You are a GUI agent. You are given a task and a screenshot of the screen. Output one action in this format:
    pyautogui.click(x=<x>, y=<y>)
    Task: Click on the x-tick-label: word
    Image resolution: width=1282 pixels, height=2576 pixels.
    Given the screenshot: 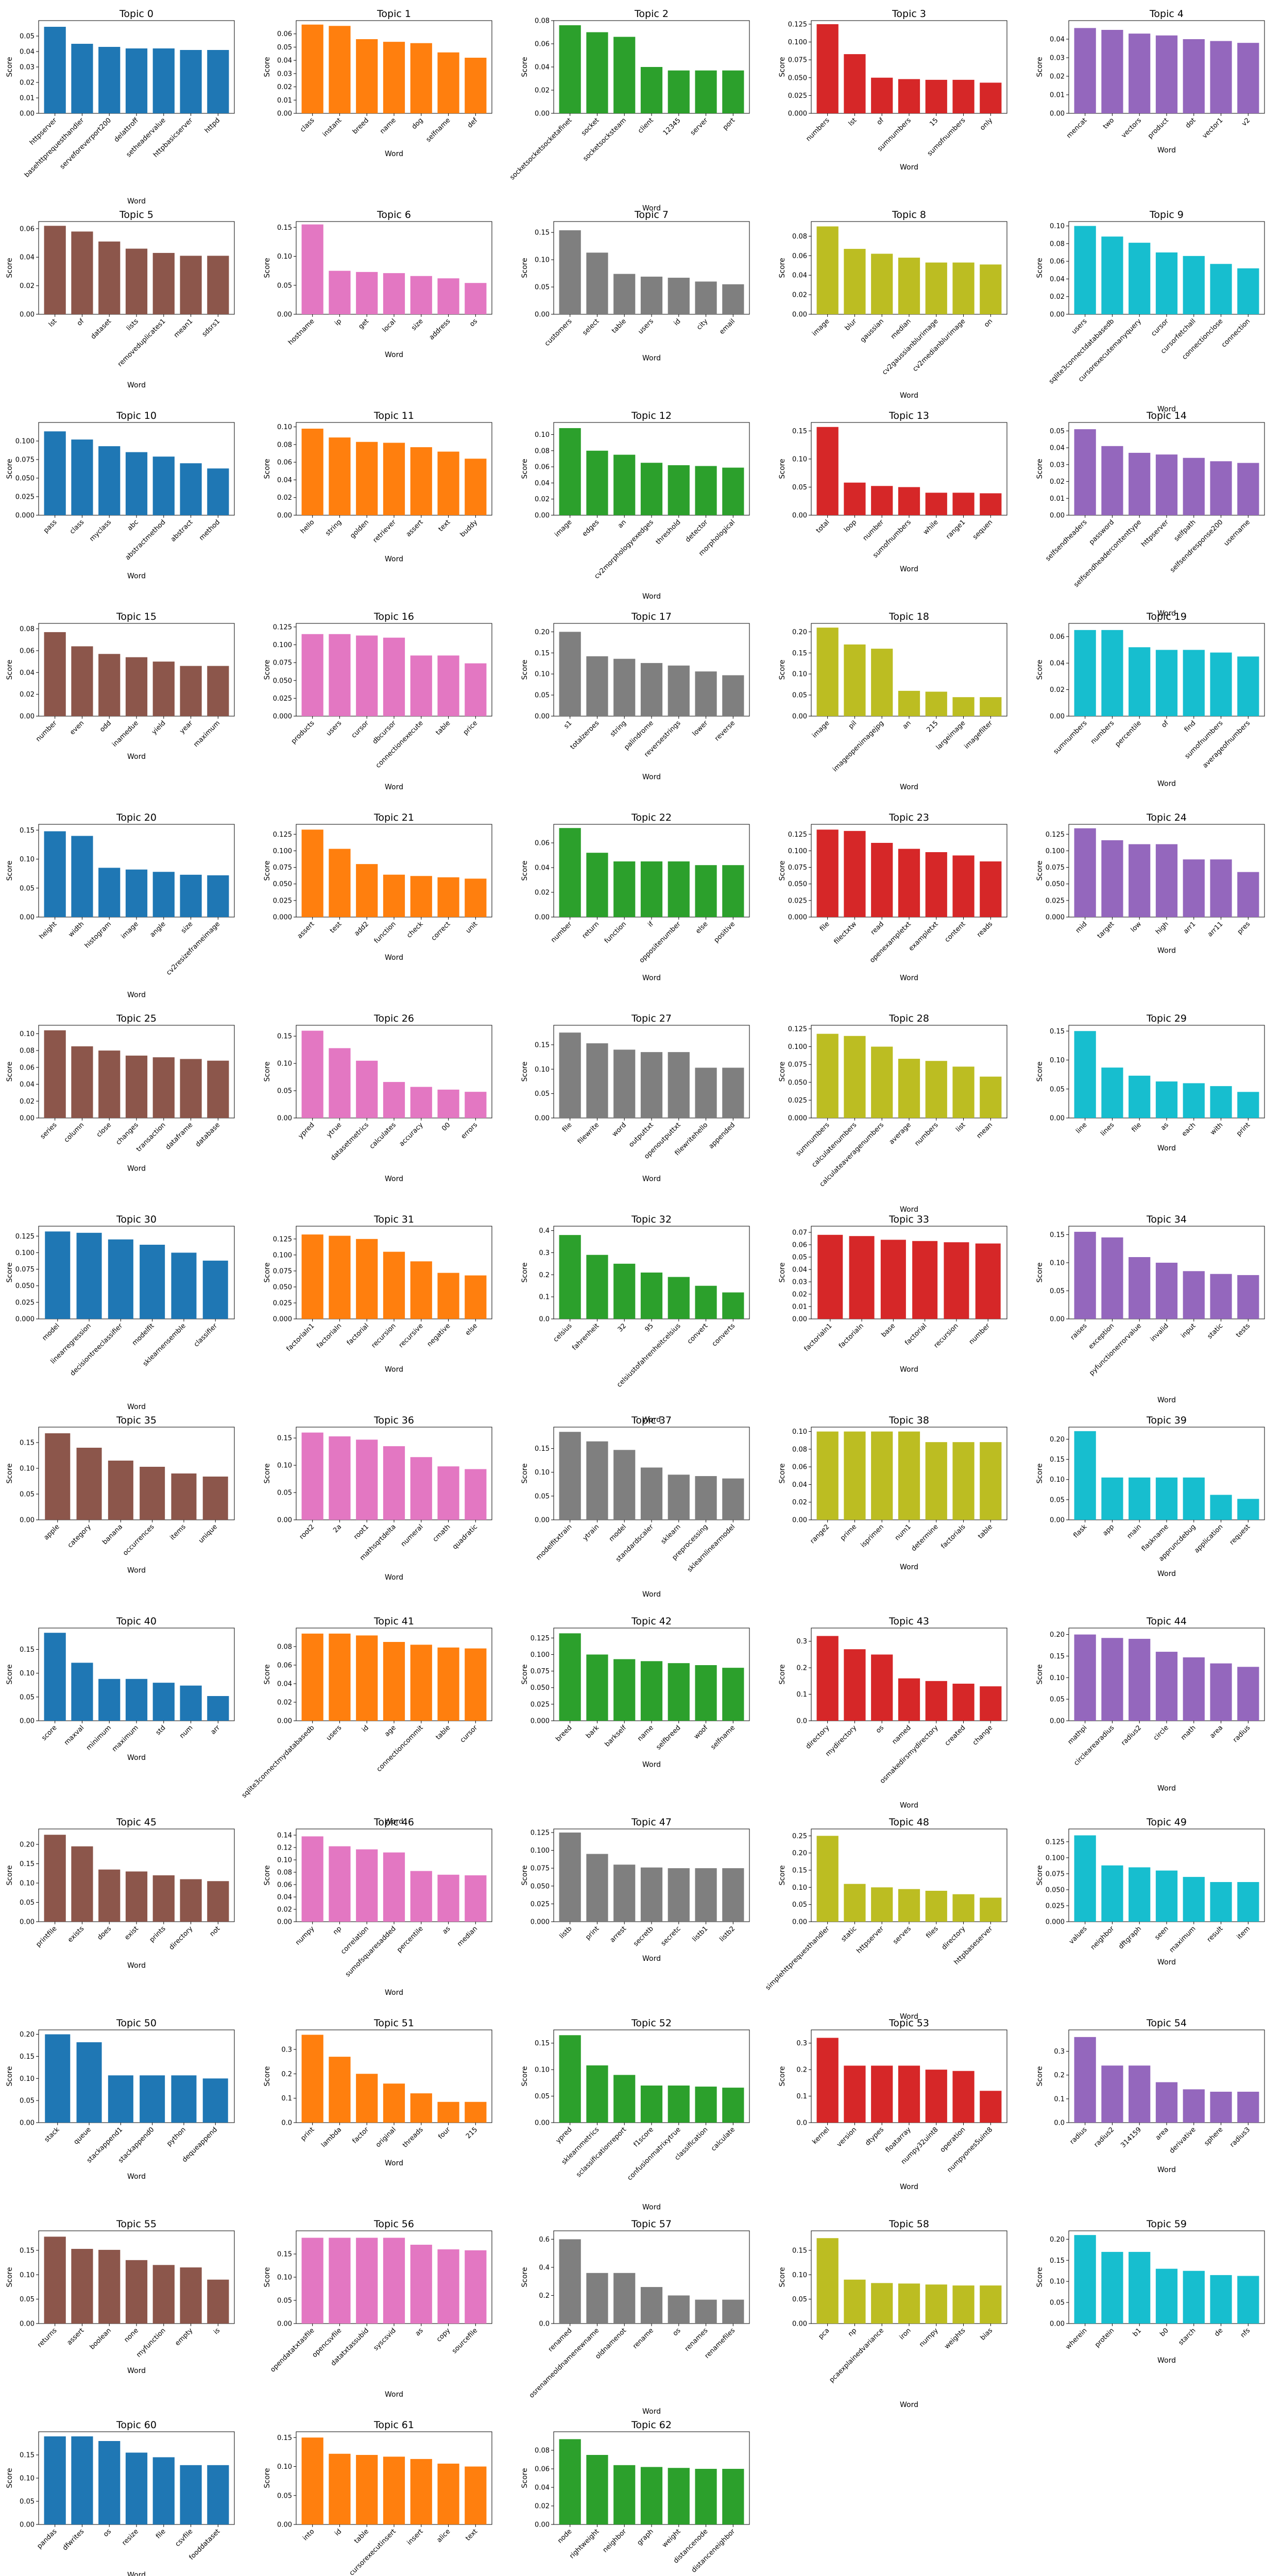 What is the action you would take?
    pyautogui.click(x=619, y=1129)
    